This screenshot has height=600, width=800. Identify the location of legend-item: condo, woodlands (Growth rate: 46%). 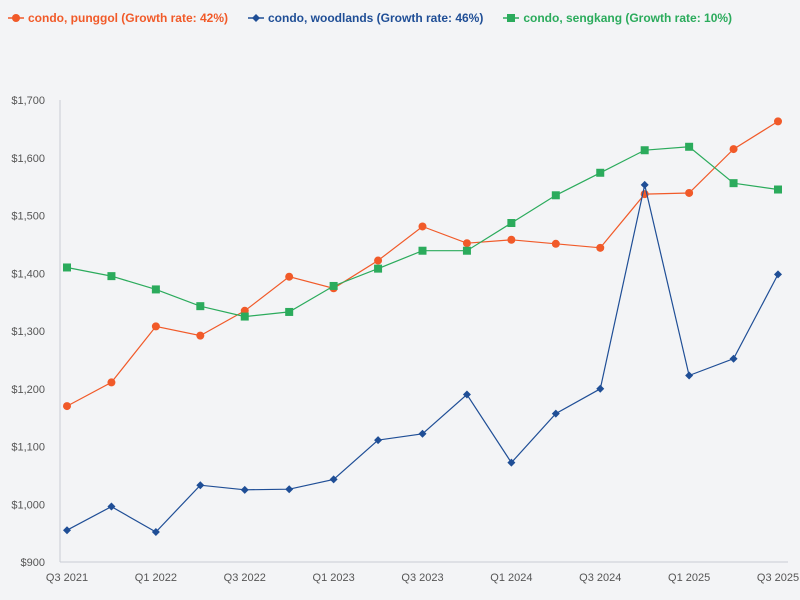
(365, 18).